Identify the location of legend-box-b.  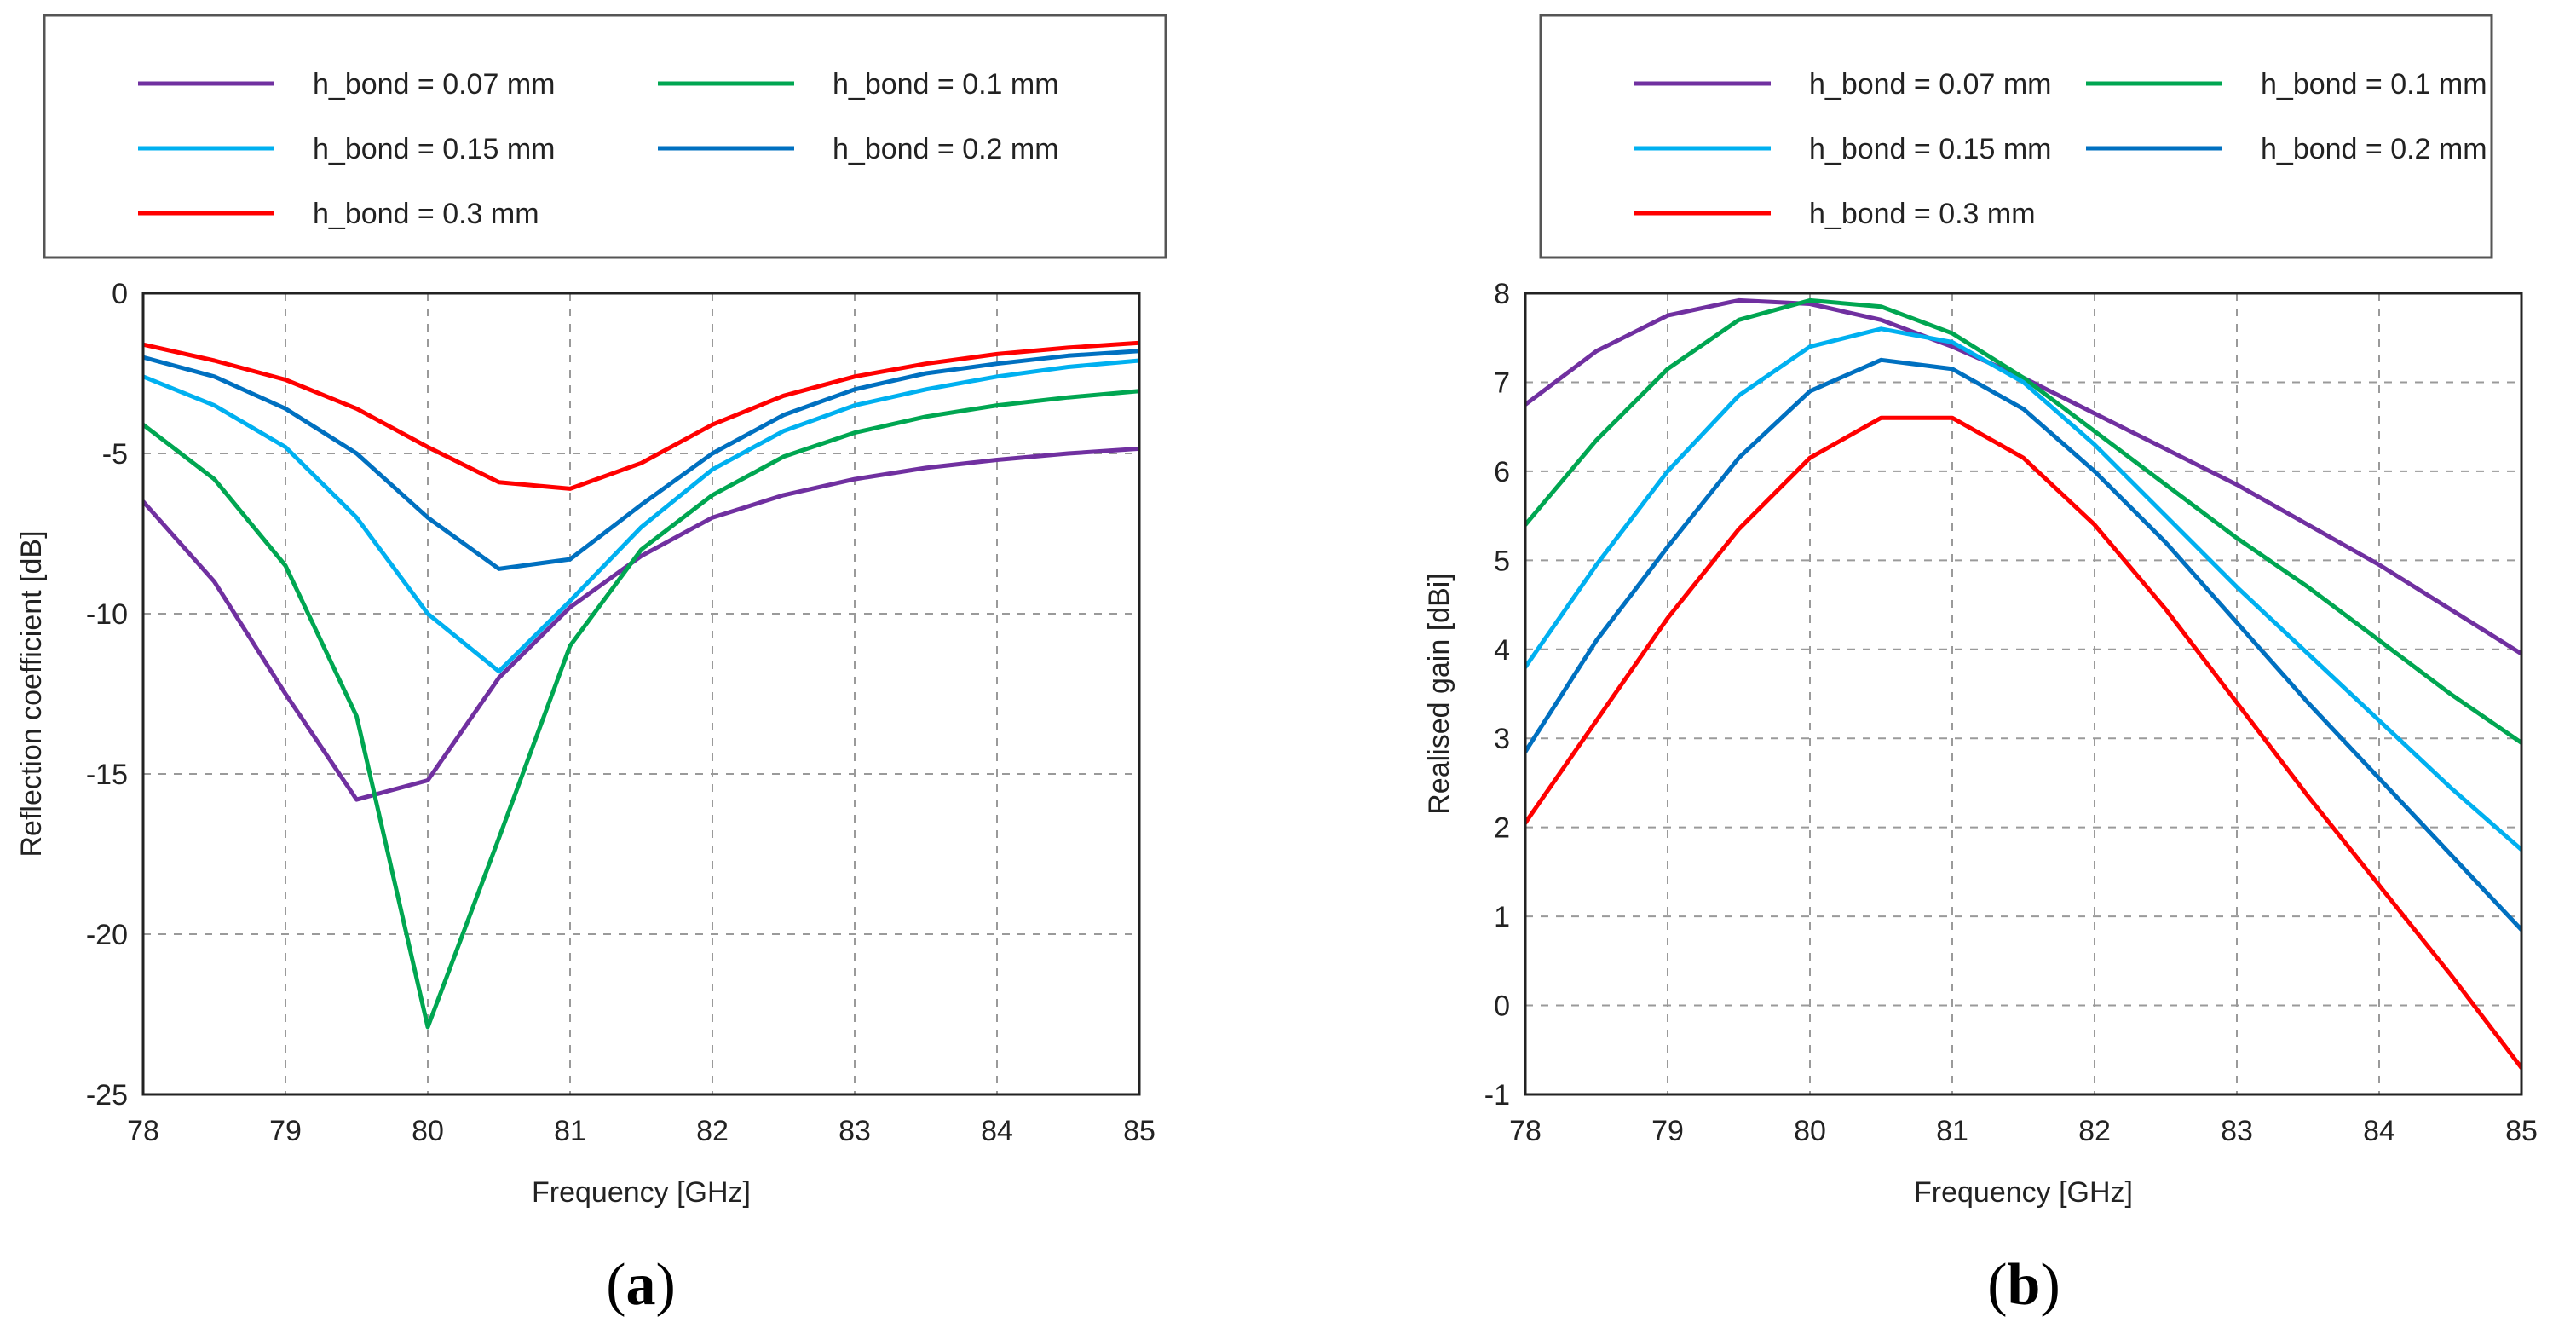
(2016, 136).